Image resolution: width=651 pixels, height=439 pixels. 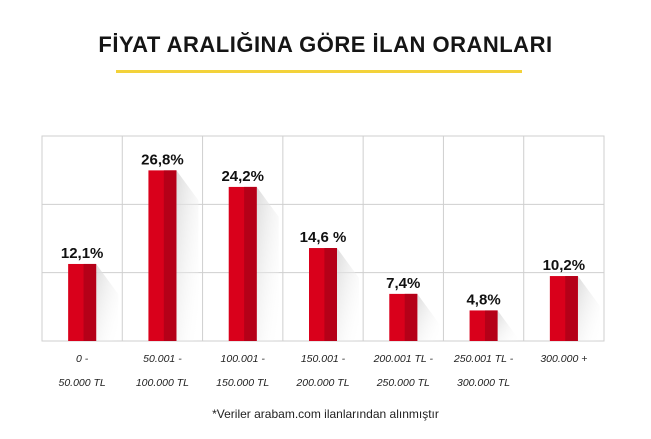 I want to click on x-tick-label: 150.000 TL, so click(x=242, y=383).